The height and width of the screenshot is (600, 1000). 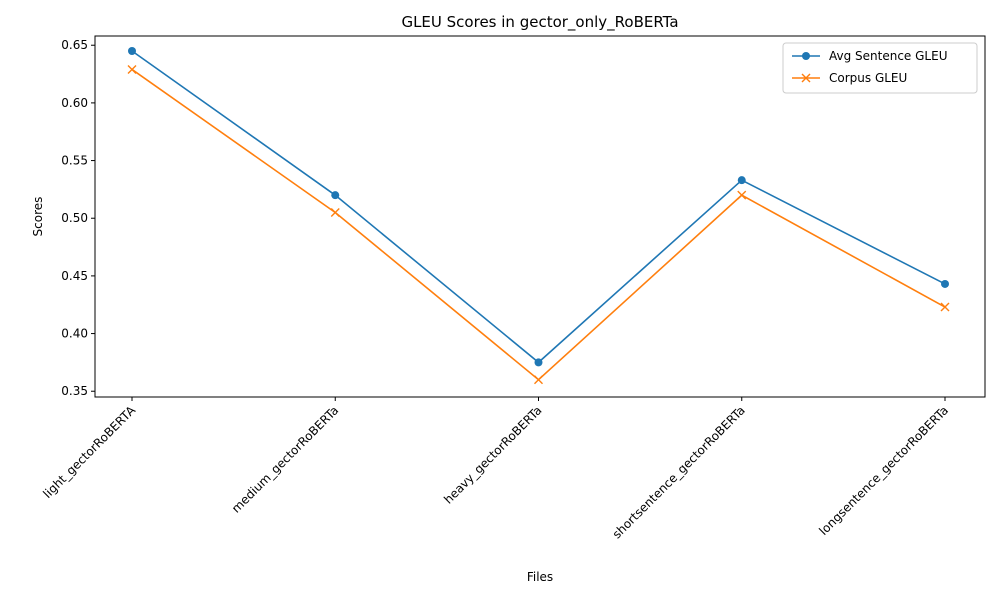 I want to click on y-tick-label: 0.40, so click(x=74, y=334).